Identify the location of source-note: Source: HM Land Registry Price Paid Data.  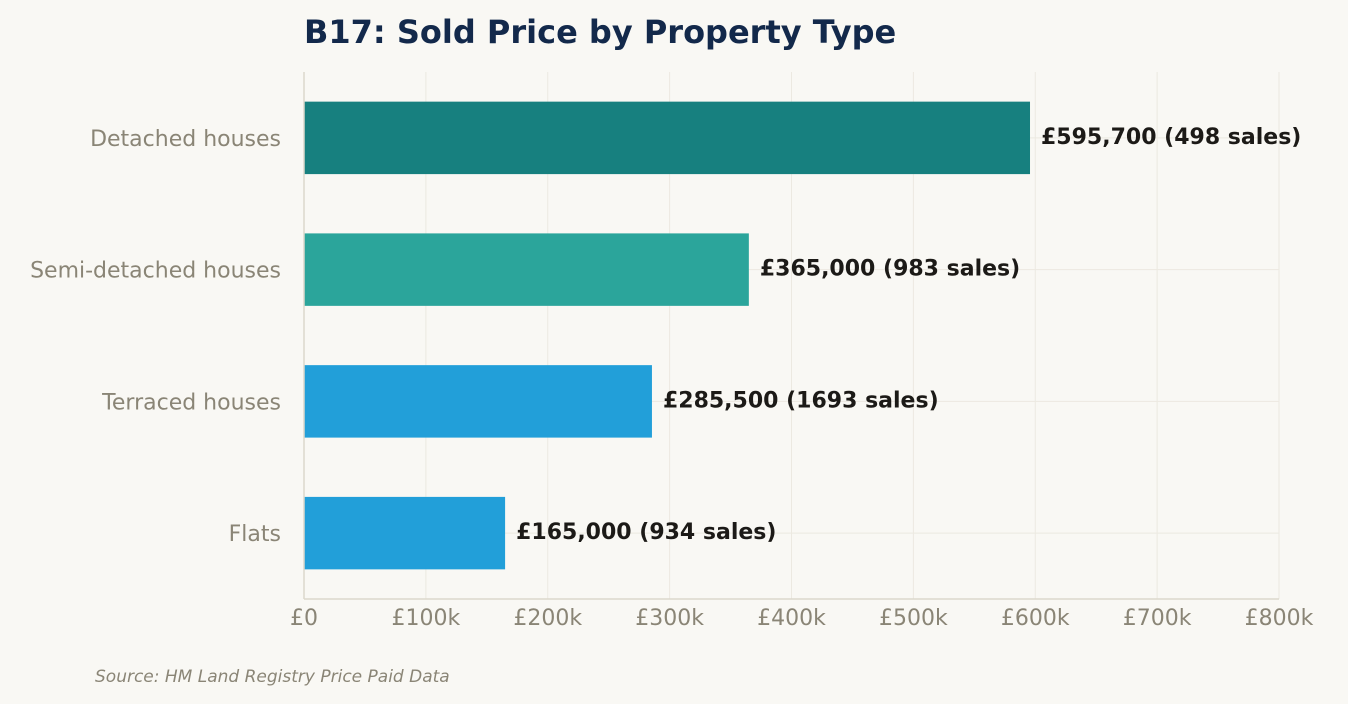
(272, 677).